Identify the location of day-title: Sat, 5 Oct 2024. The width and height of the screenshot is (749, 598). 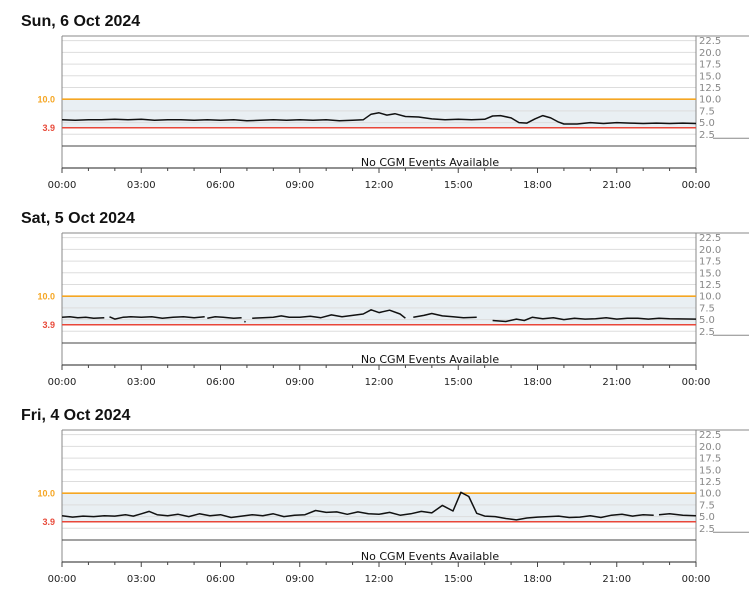
(78, 219).